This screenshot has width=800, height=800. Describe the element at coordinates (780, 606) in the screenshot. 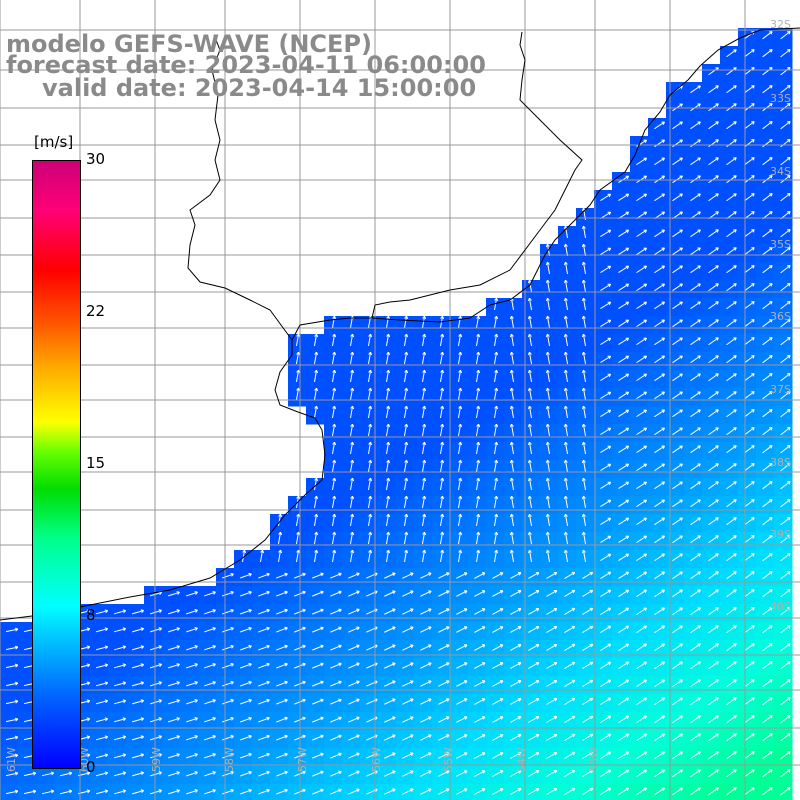

I see `lat-label: 40S` at that location.